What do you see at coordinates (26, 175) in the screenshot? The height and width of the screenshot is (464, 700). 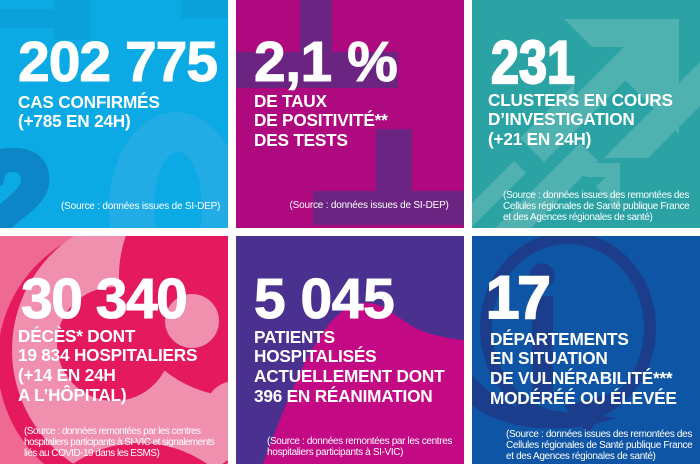 I see `svg-text: 2` at bounding box center [26, 175].